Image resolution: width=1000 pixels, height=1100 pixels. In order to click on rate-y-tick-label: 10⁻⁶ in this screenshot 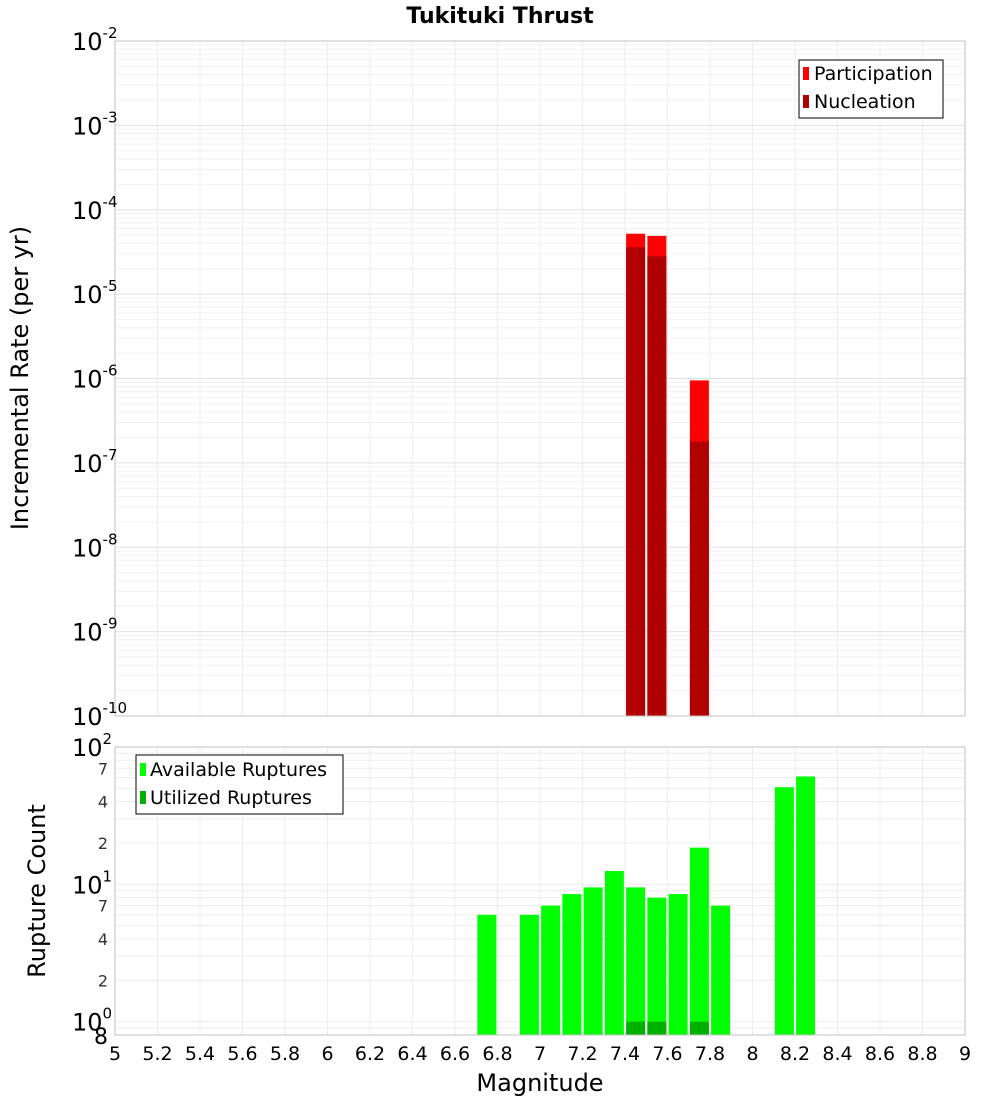, I will do `click(95, 378)`.